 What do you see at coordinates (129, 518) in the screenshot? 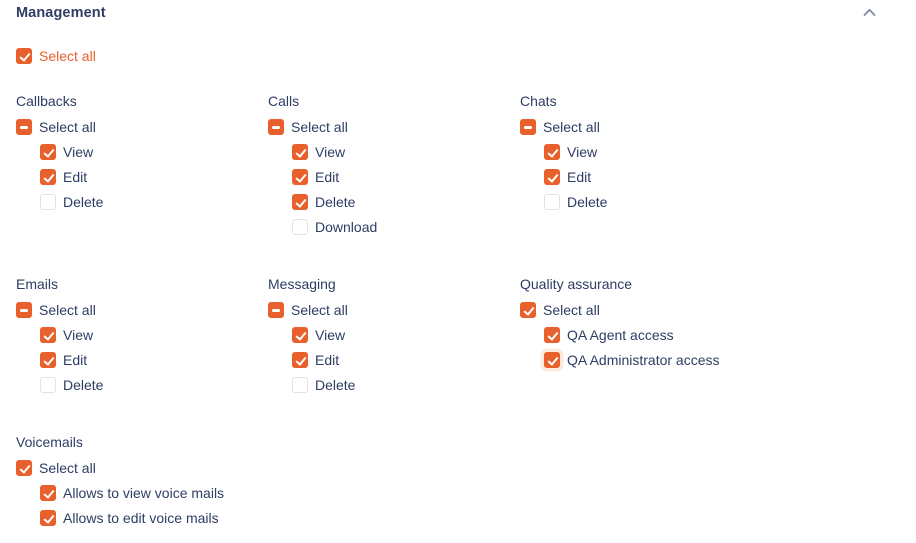
I see `permission-item: Allows to edit voice mails` at bounding box center [129, 518].